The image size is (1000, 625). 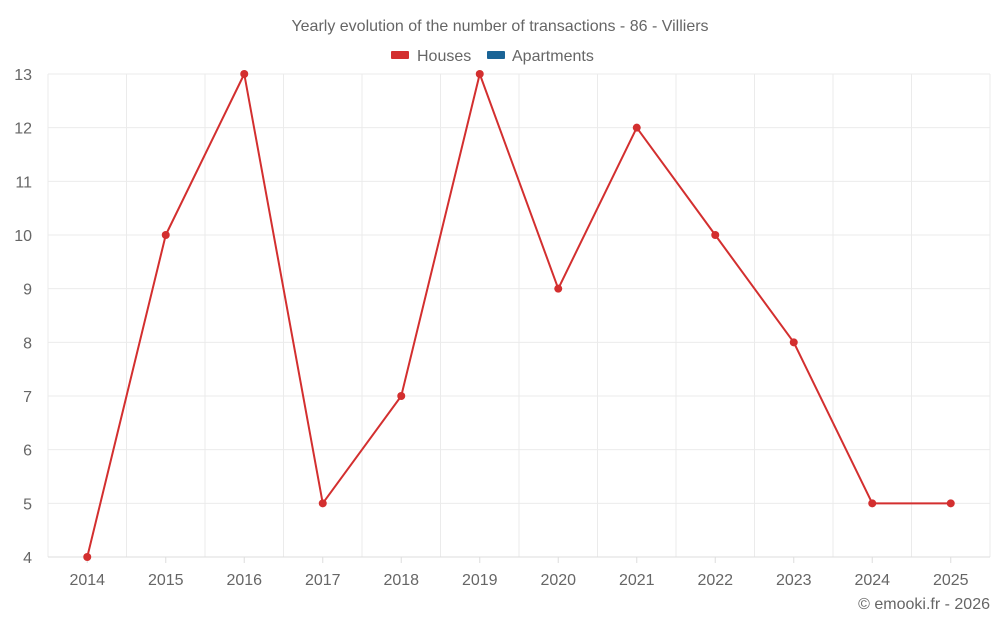 I want to click on y-tick-label: 10, so click(x=23, y=236).